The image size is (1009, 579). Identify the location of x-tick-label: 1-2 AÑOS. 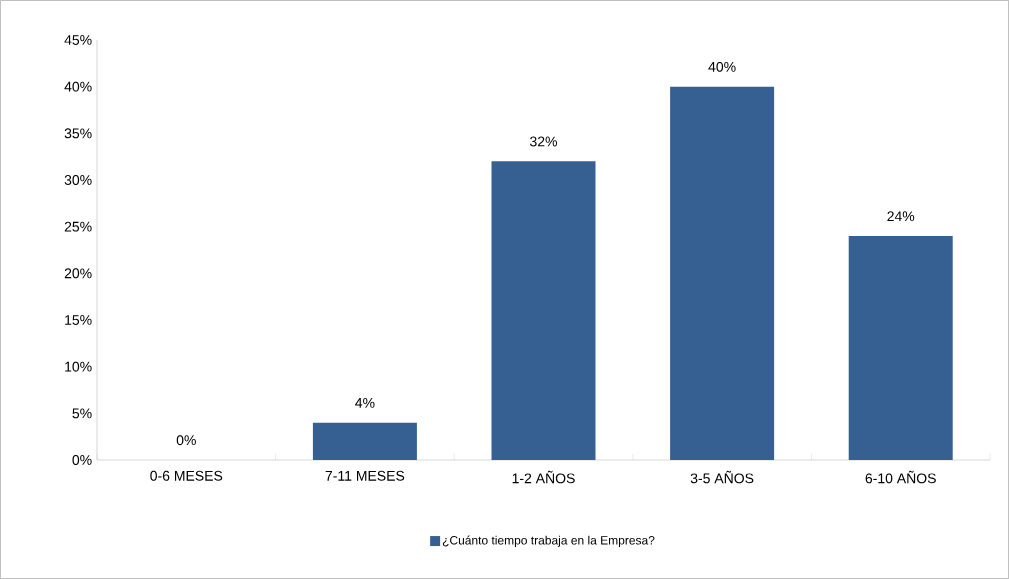
(543, 477).